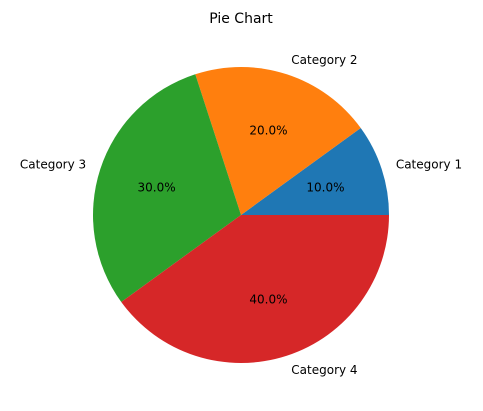 The width and height of the screenshot is (483, 411). Describe the element at coordinates (324, 370) in the screenshot. I see `category-label-4: Category 4` at that location.